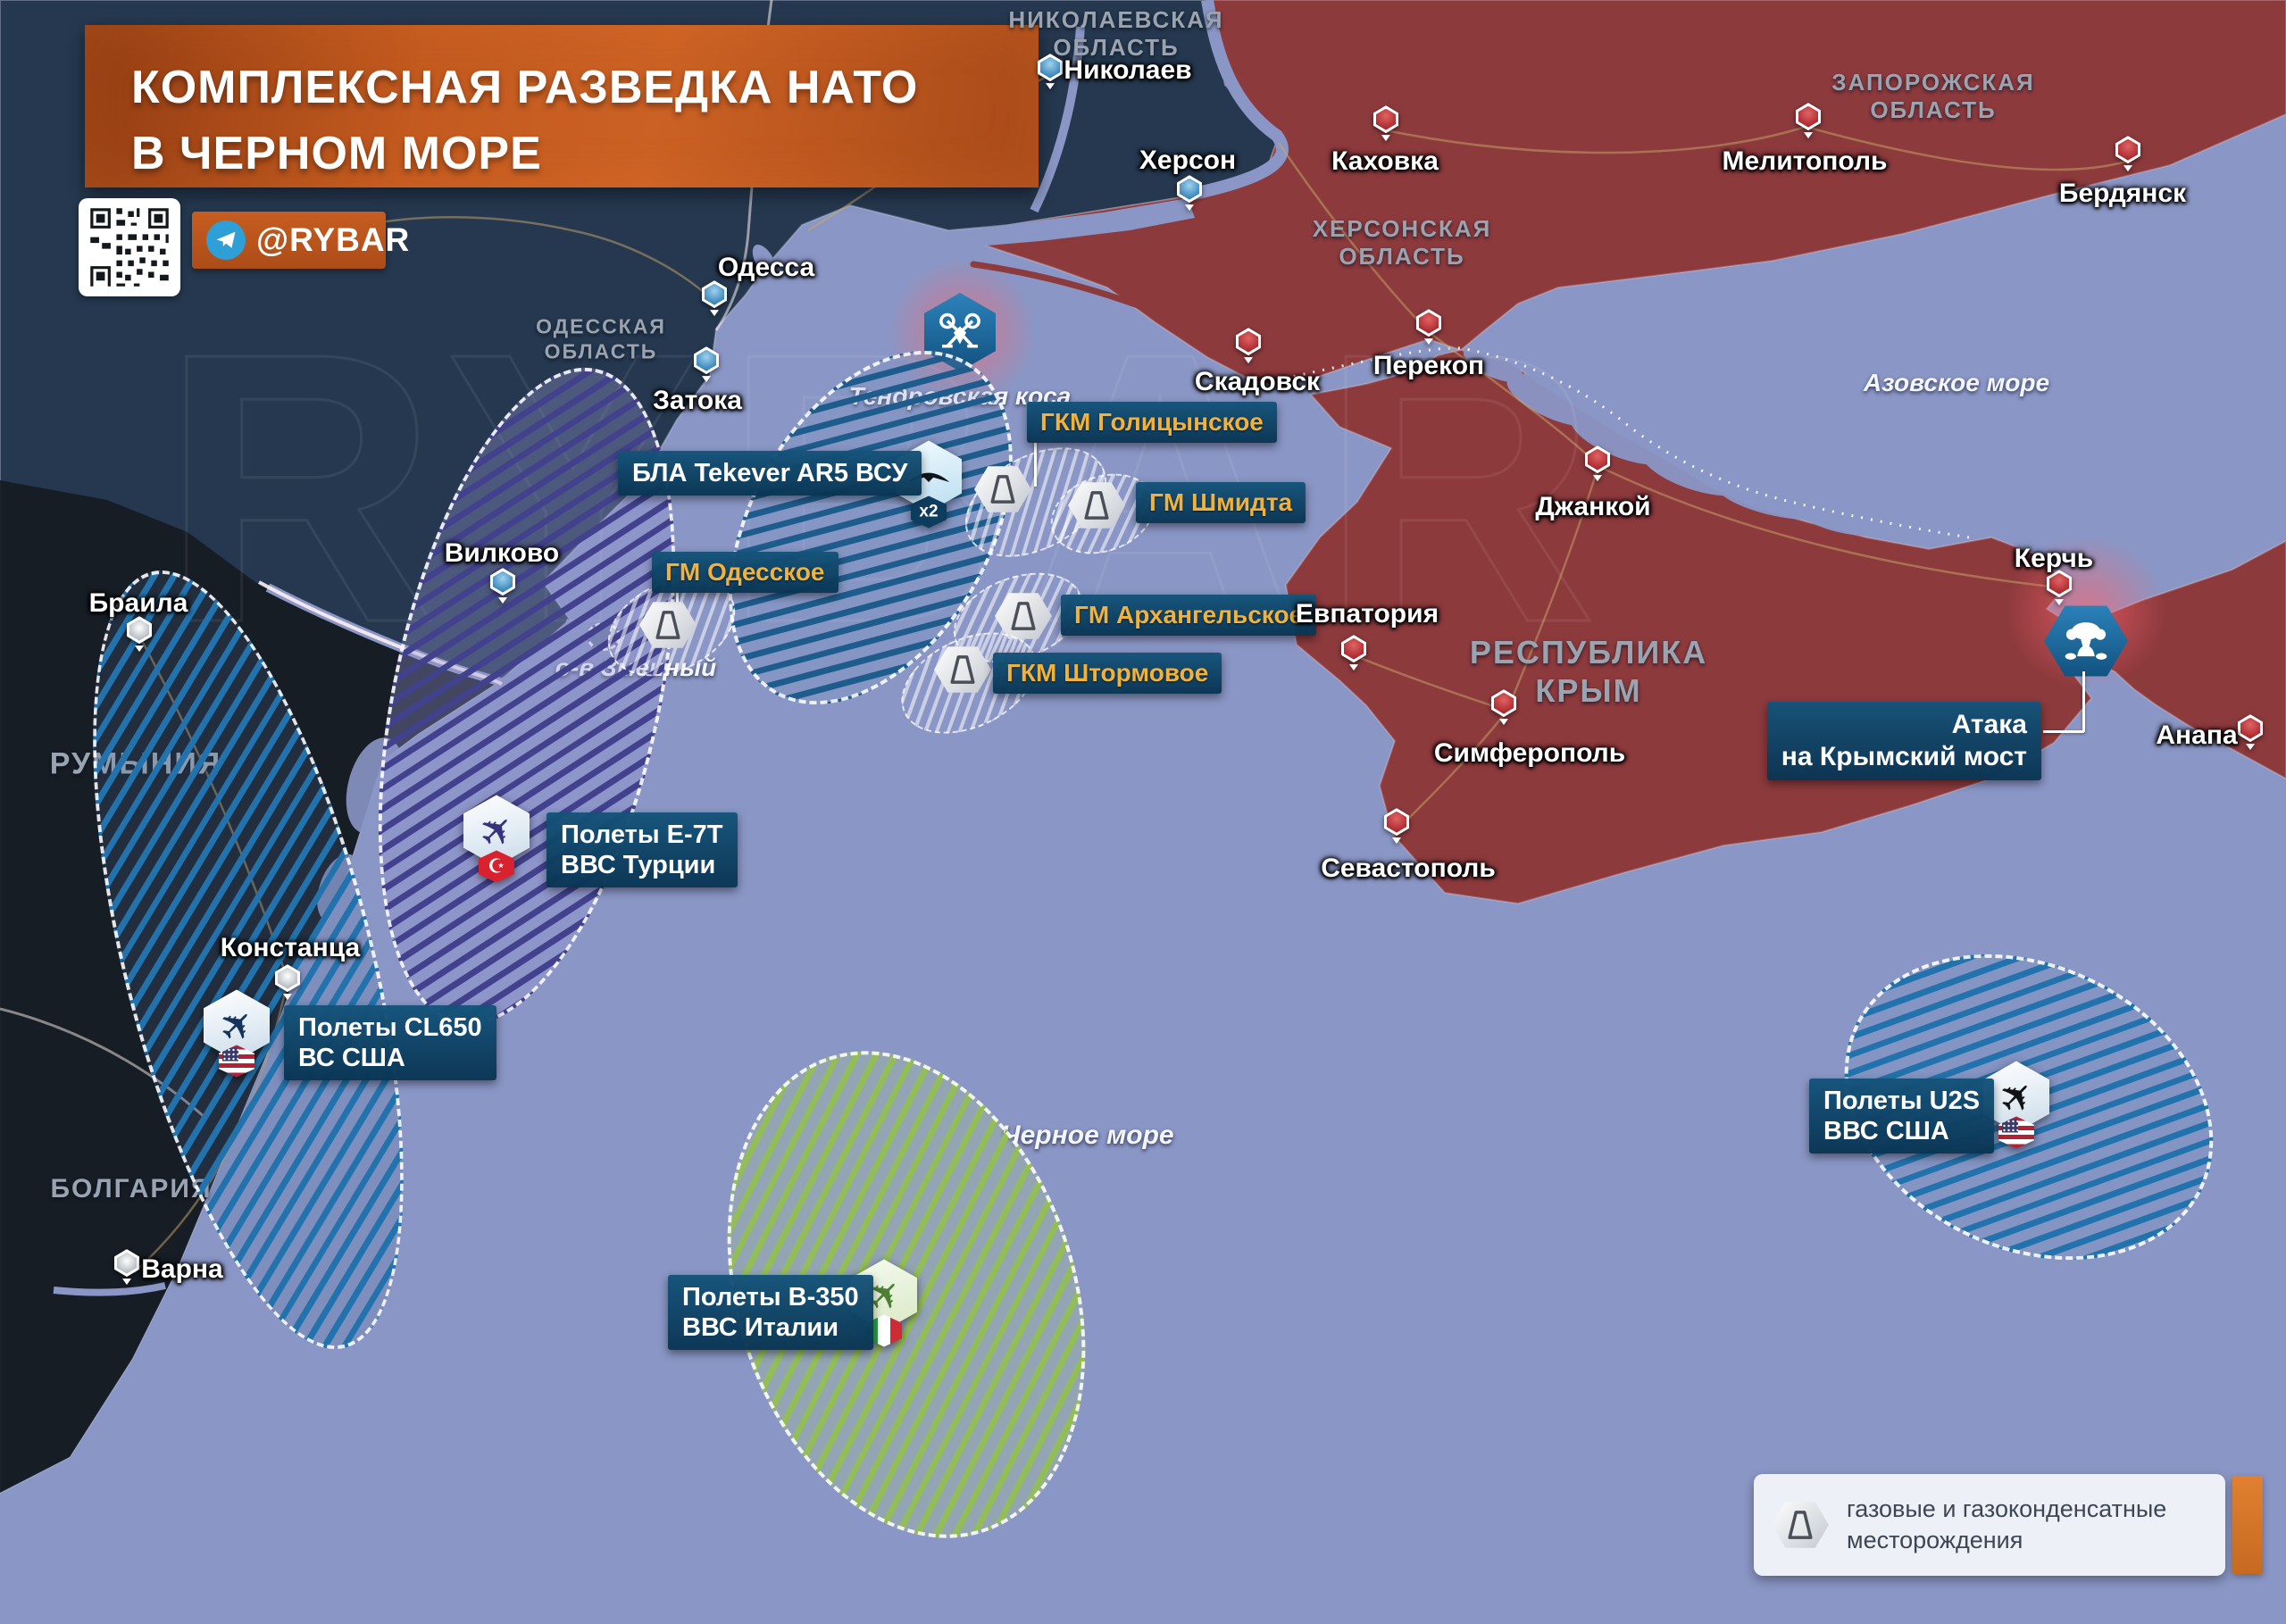 Image resolution: width=2286 pixels, height=1624 pixels. I want to click on qr-pattern, so click(129, 270).